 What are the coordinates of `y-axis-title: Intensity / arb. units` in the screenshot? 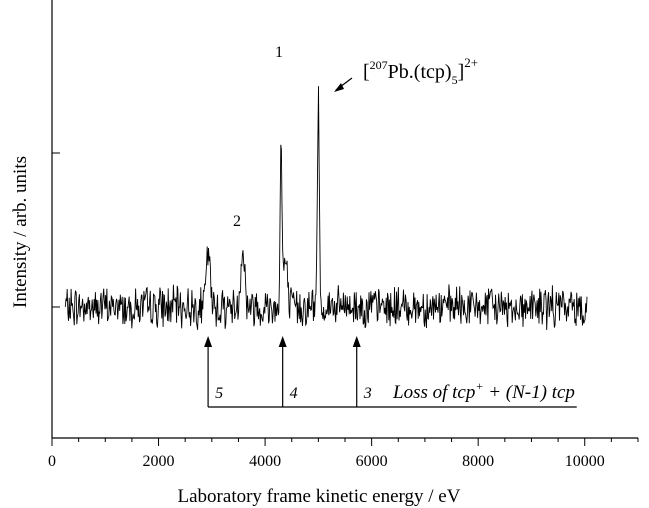 It's located at (20, 232).